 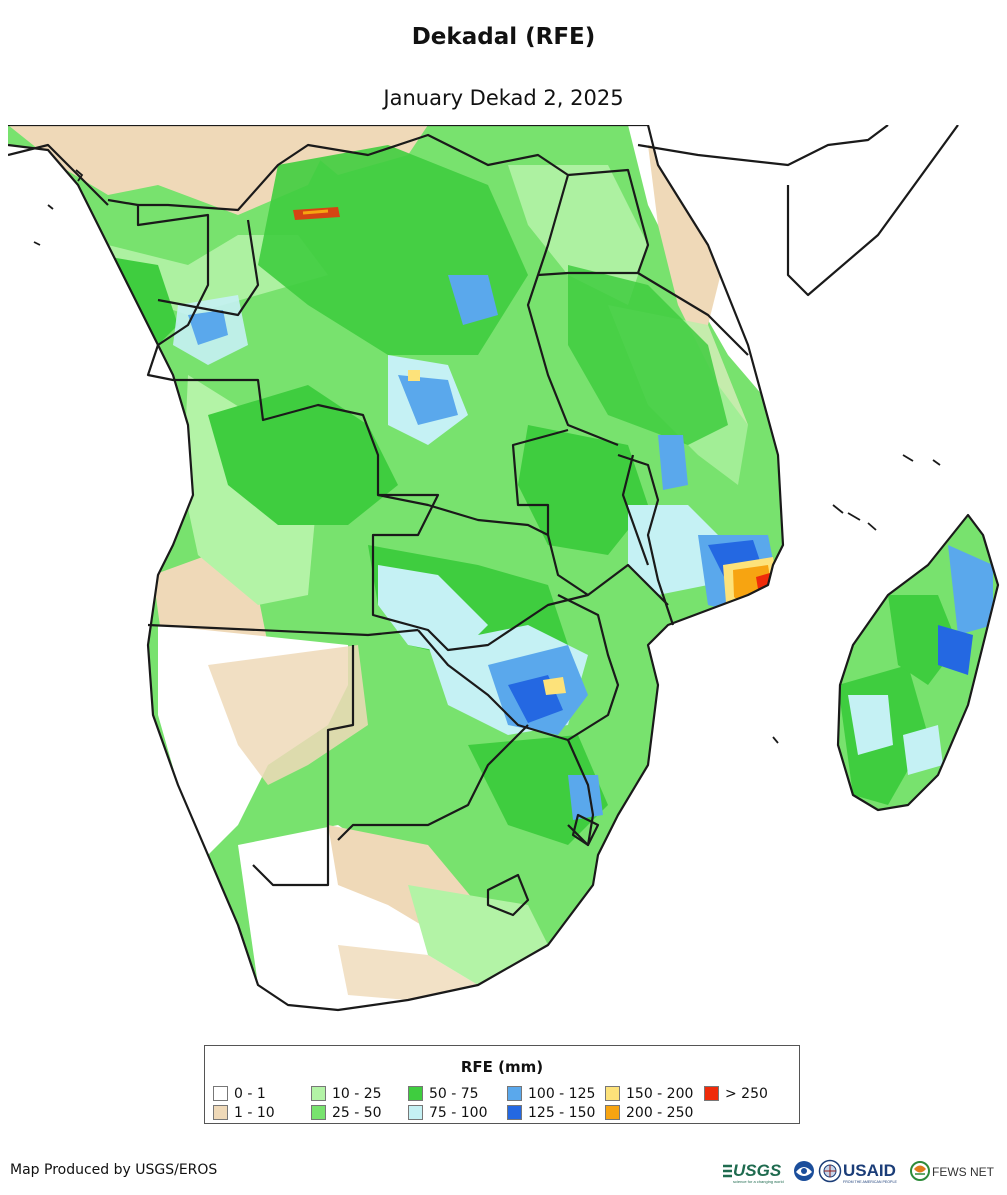 What do you see at coordinates (551, 1113) in the screenshot?
I see `legend-item: 125 - 150` at bounding box center [551, 1113].